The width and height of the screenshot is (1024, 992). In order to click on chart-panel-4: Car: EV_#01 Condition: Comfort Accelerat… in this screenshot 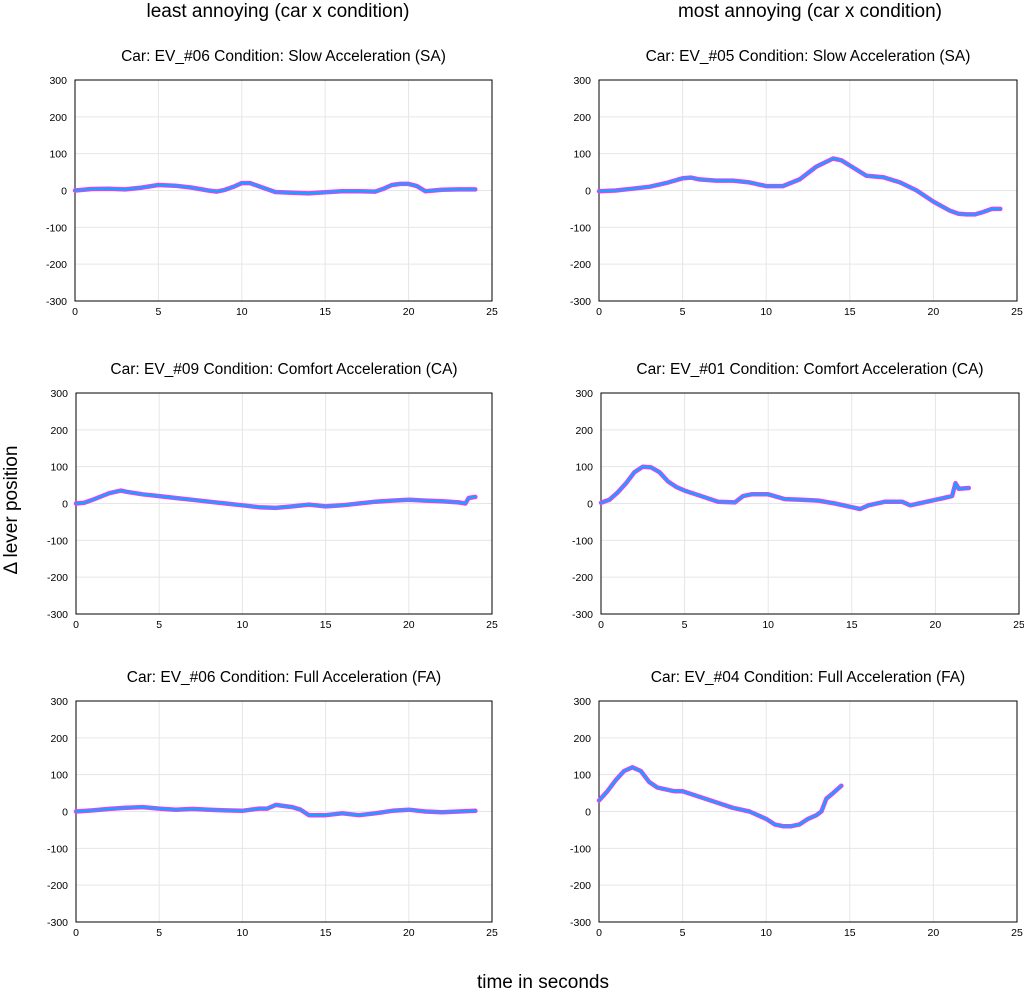, I will do `click(798, 496)`.